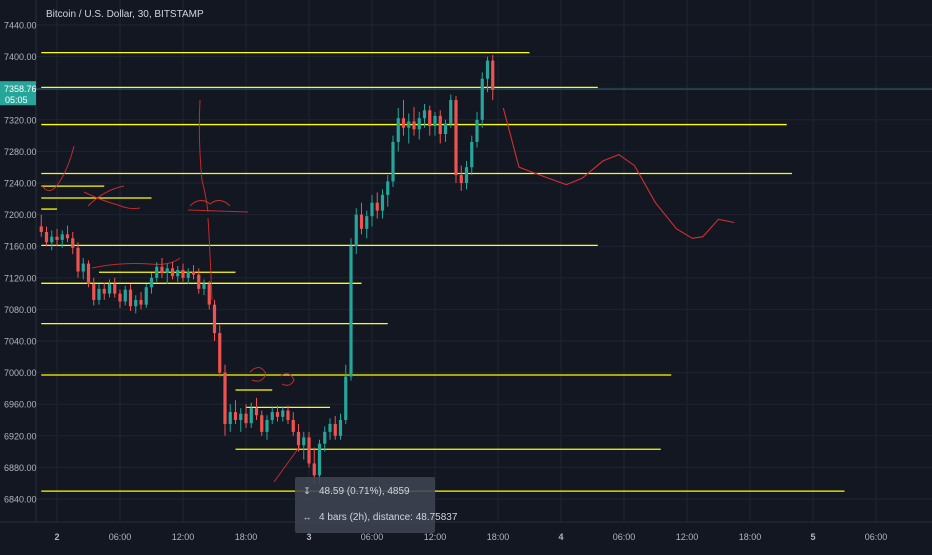 The width and height of the screenshot is (932, 555). What do you see at coordinates (20, 57) in the screenshot?
I see `price-tick-label: 7400.00` at bounding box center [20, 57].